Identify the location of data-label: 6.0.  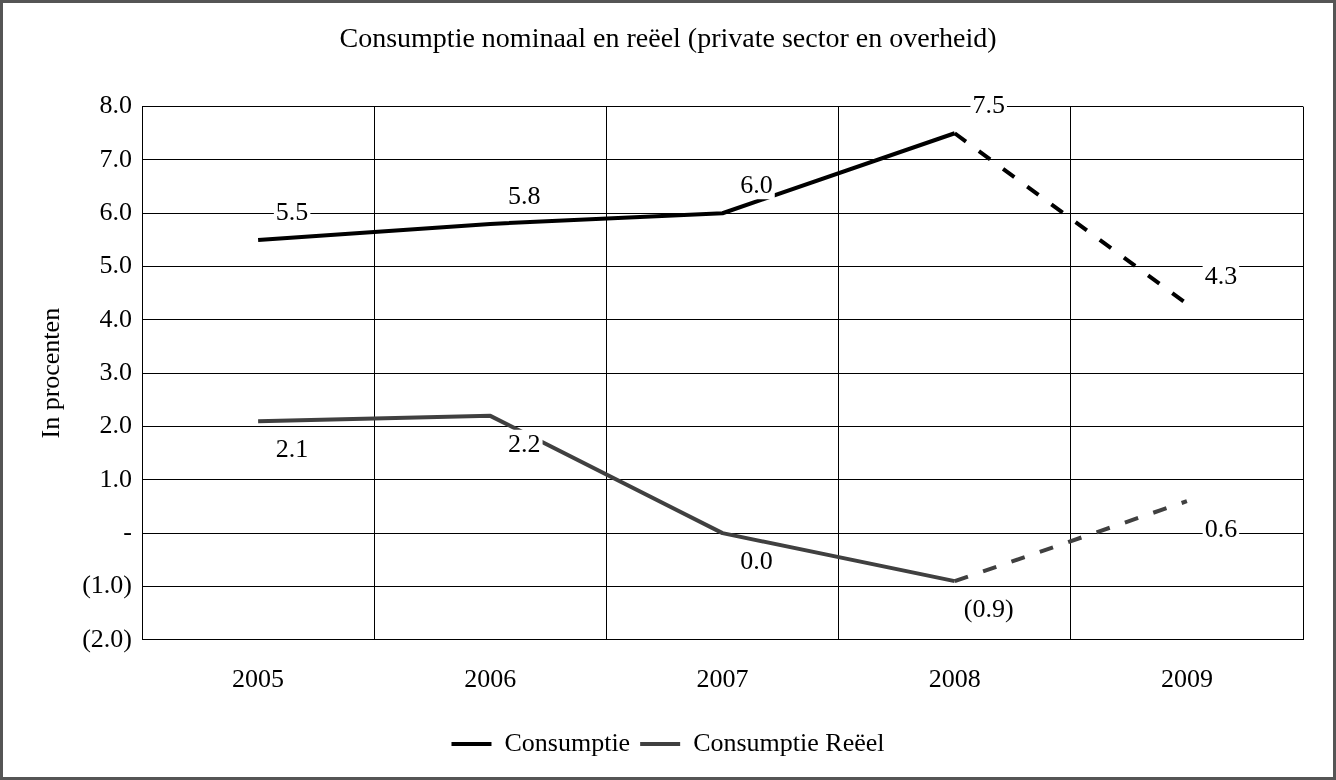
(756, 185).